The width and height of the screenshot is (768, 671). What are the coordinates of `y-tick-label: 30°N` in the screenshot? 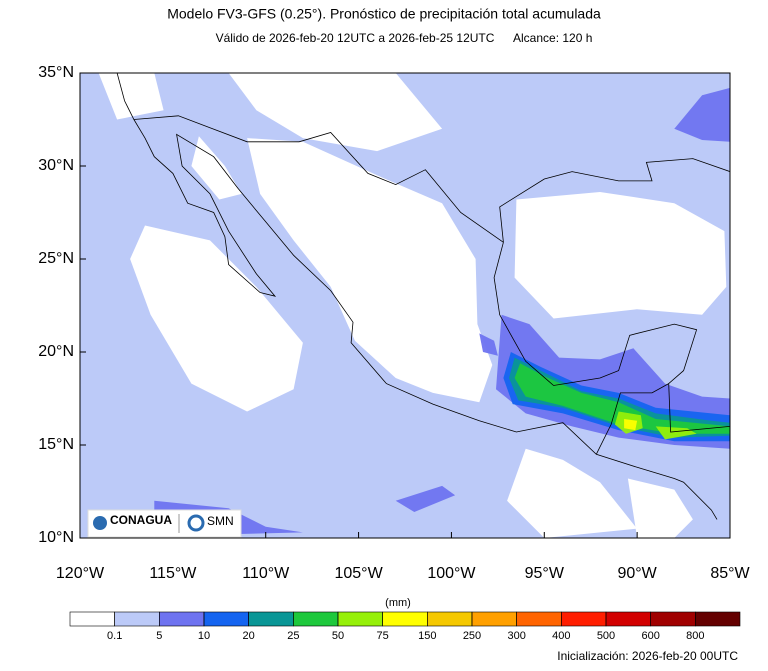 It's located at (56, 165).